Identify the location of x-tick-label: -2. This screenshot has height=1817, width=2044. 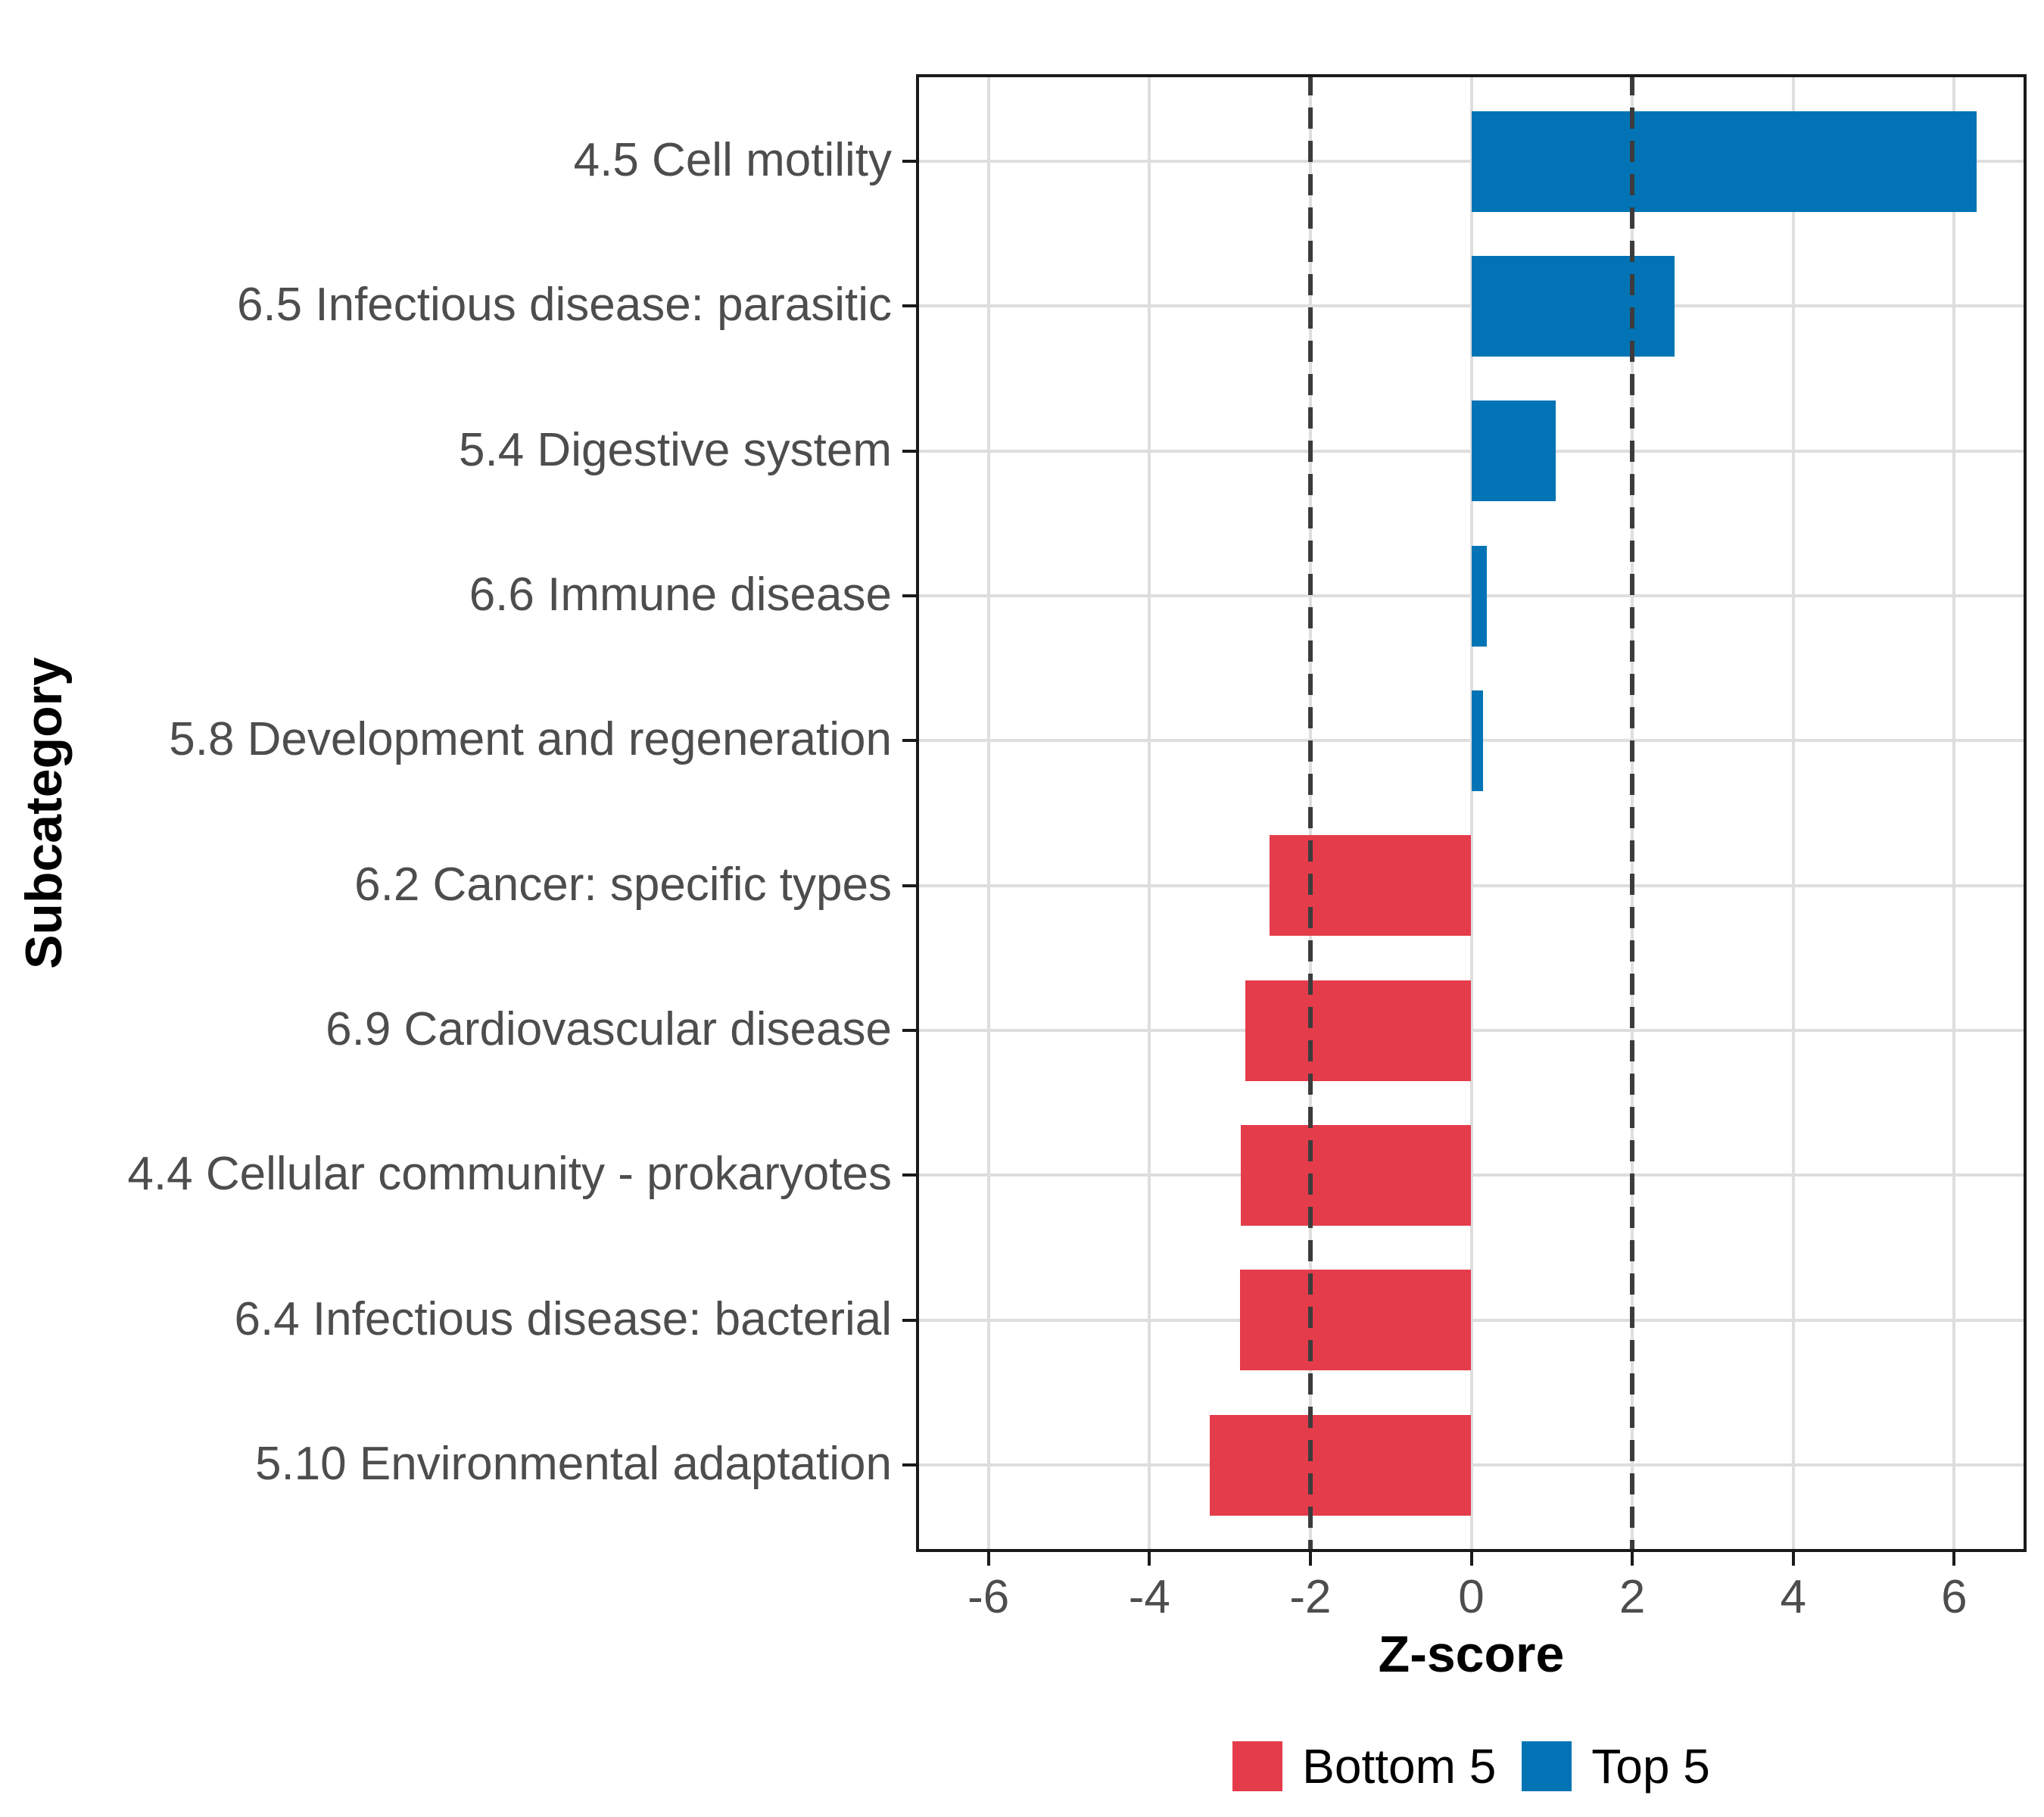
(1310, 1597).